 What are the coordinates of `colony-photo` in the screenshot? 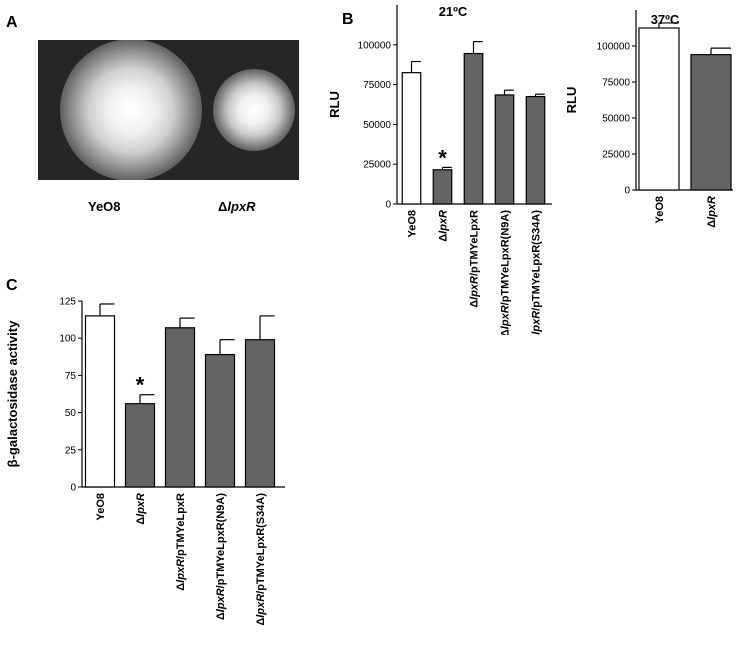 It's located at (168, 110).